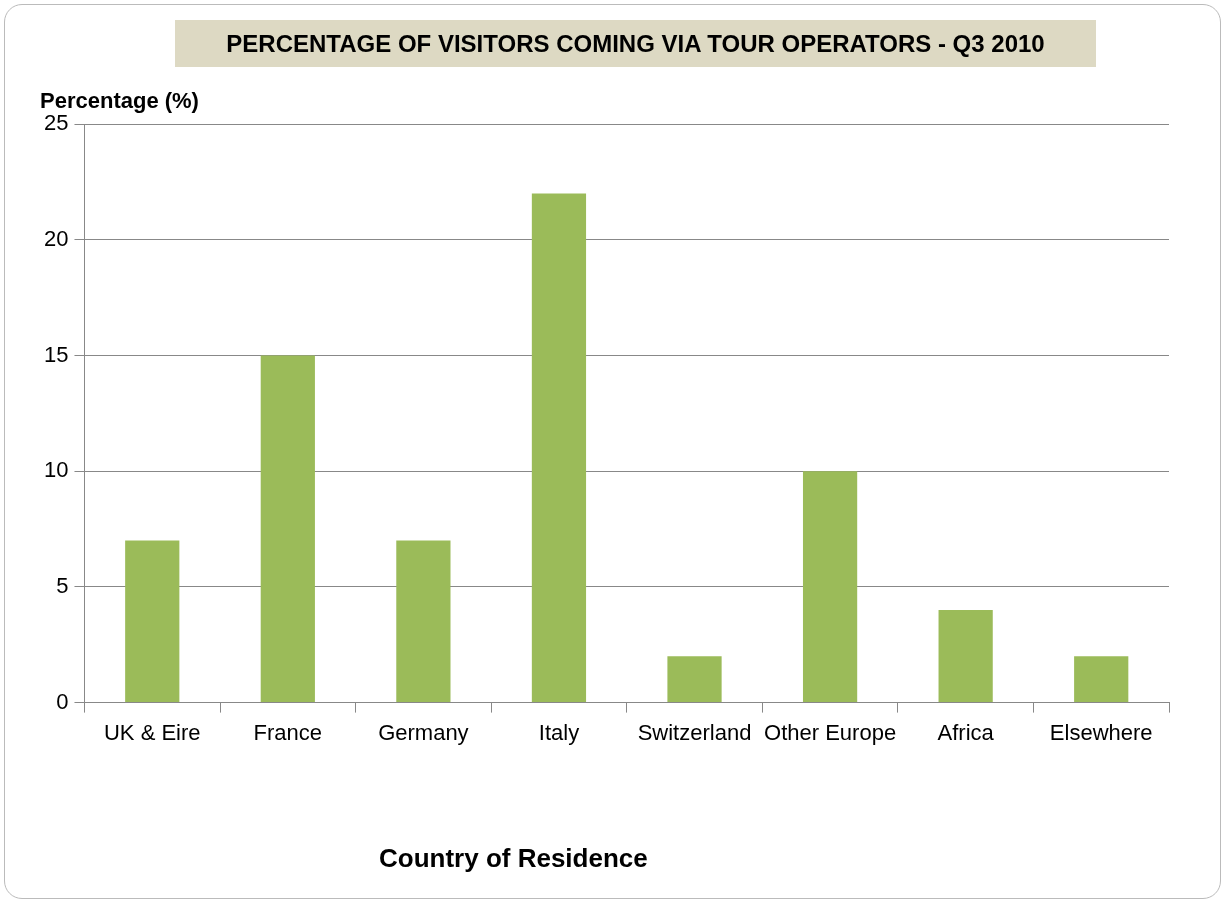 Image resolution: width=1227 pixels, height=905 pixels. Describe the element at coordinates (56, 354) in the screenshot. I see `y-tick-label: 15` at that location.